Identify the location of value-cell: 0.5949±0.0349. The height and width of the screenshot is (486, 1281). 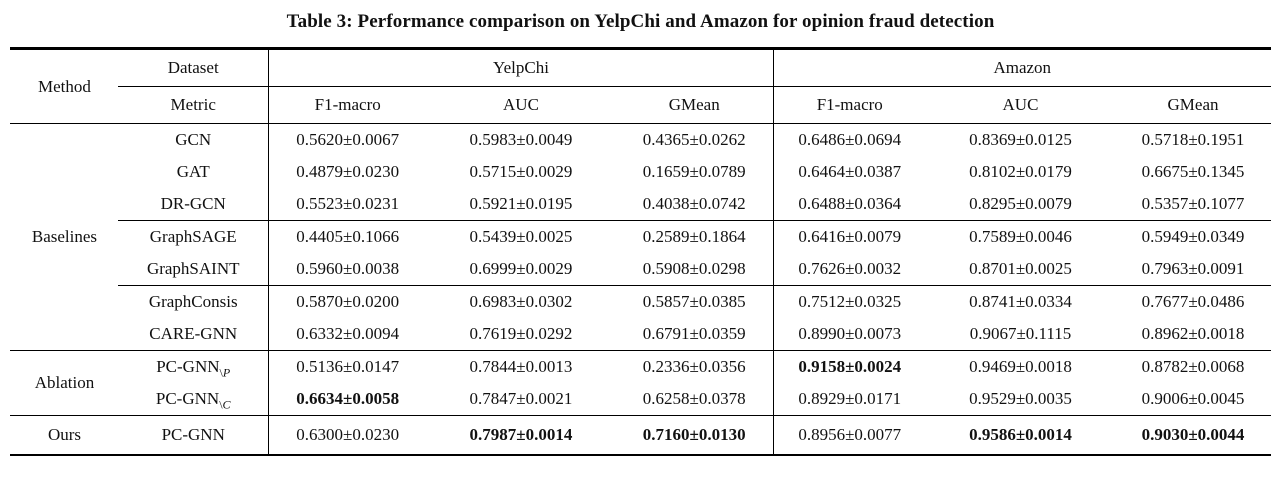
(1193, 236).